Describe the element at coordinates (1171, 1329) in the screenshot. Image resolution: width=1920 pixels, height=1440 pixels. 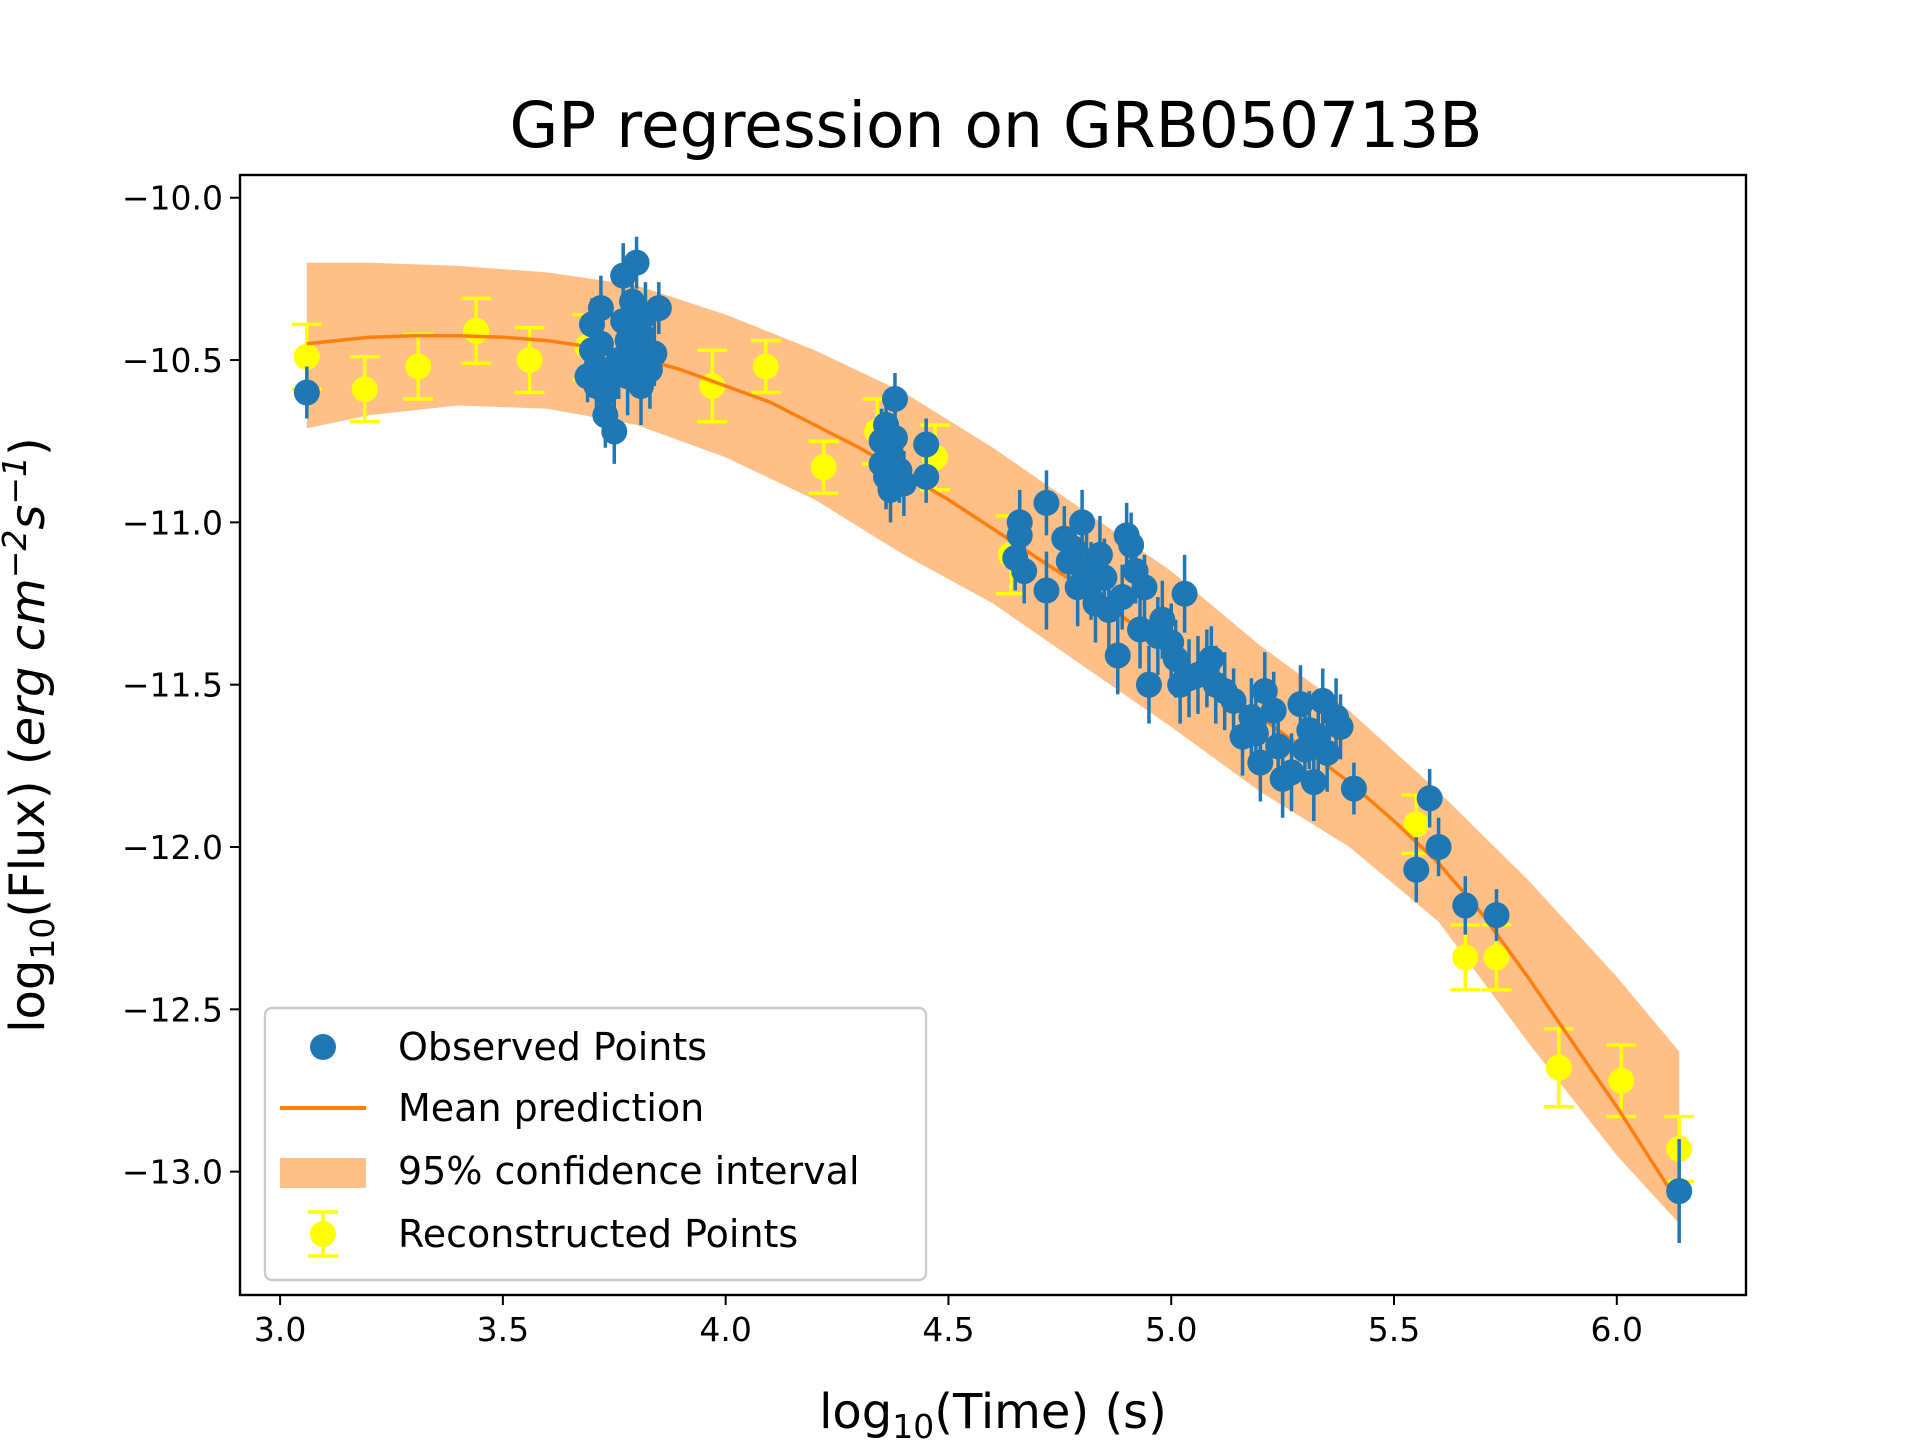
I see `x-tick-label: 5.0` at that location.